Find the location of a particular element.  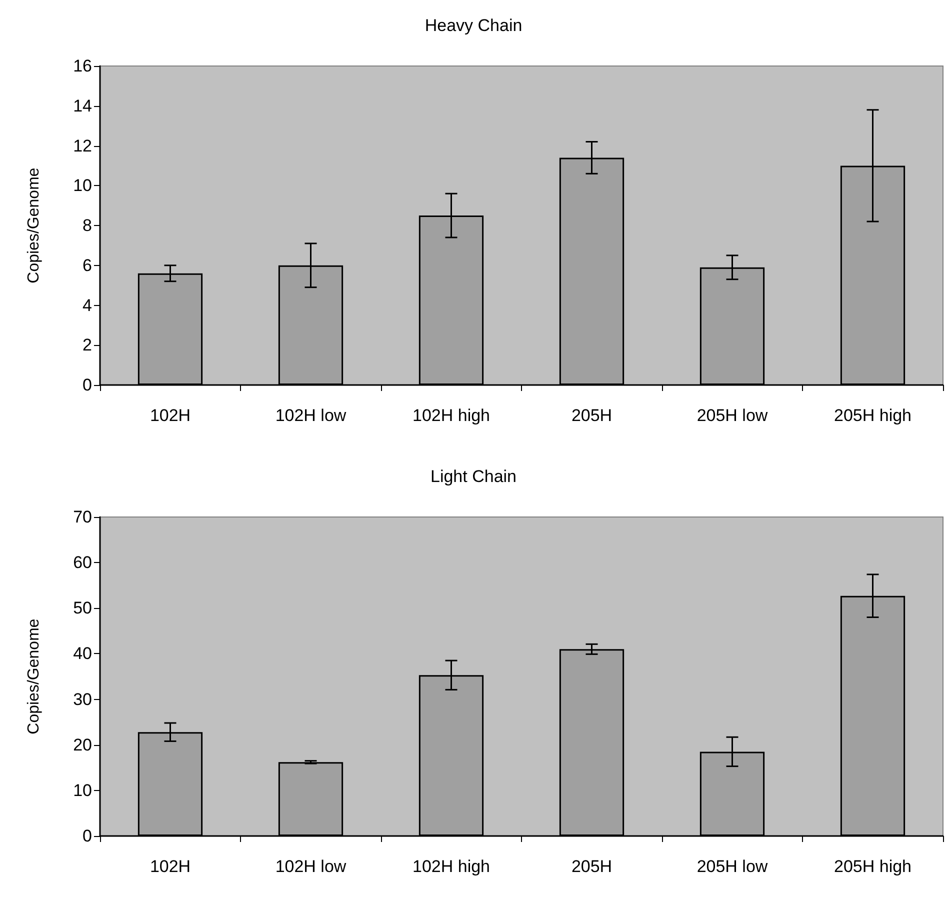

y-tick-label: 50 is located at coordinates (82, 608).